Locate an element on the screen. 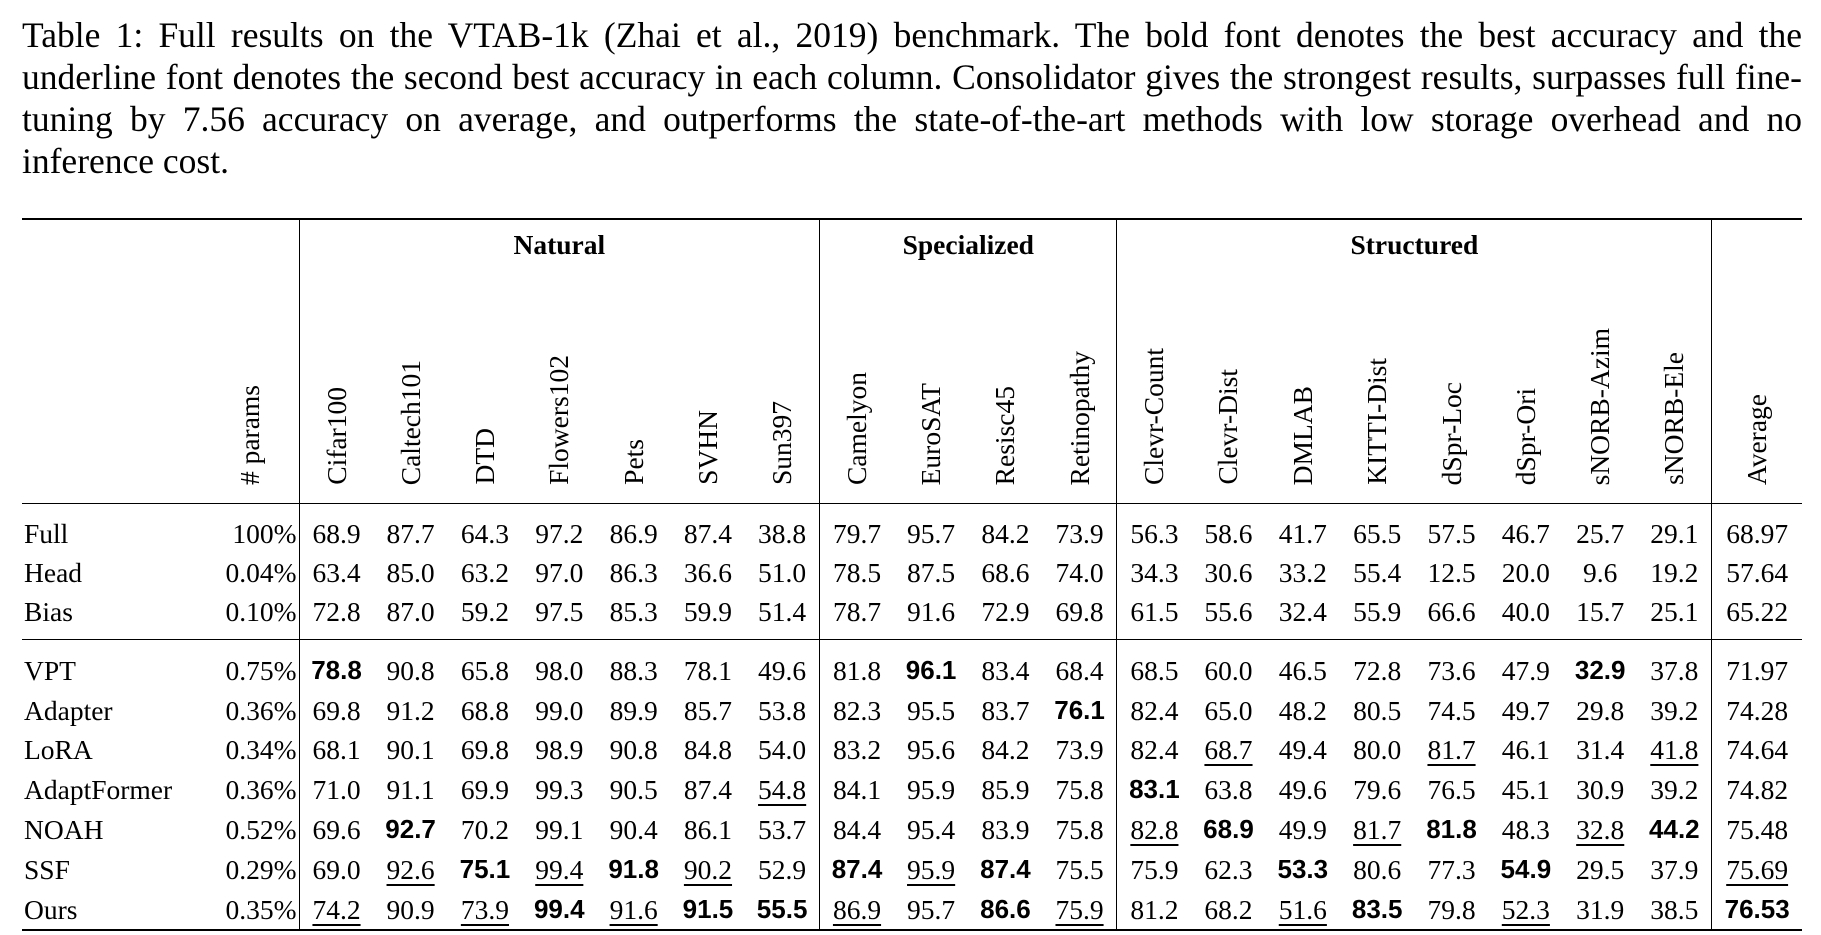  accuracy-cell: 12.5 is located at coordinates (1451, 572).